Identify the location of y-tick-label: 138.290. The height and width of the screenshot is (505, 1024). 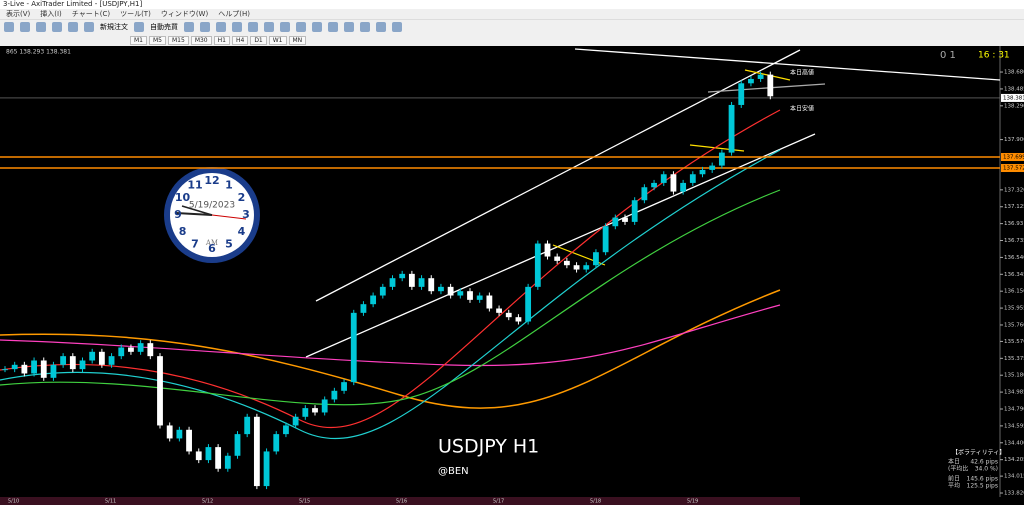
(1014, 106).